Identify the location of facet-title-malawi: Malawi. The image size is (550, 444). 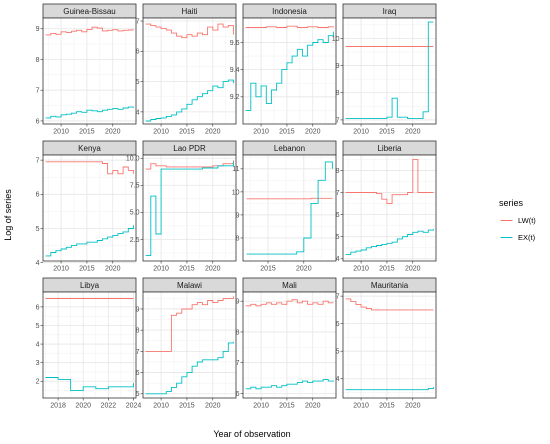
(189, 285).